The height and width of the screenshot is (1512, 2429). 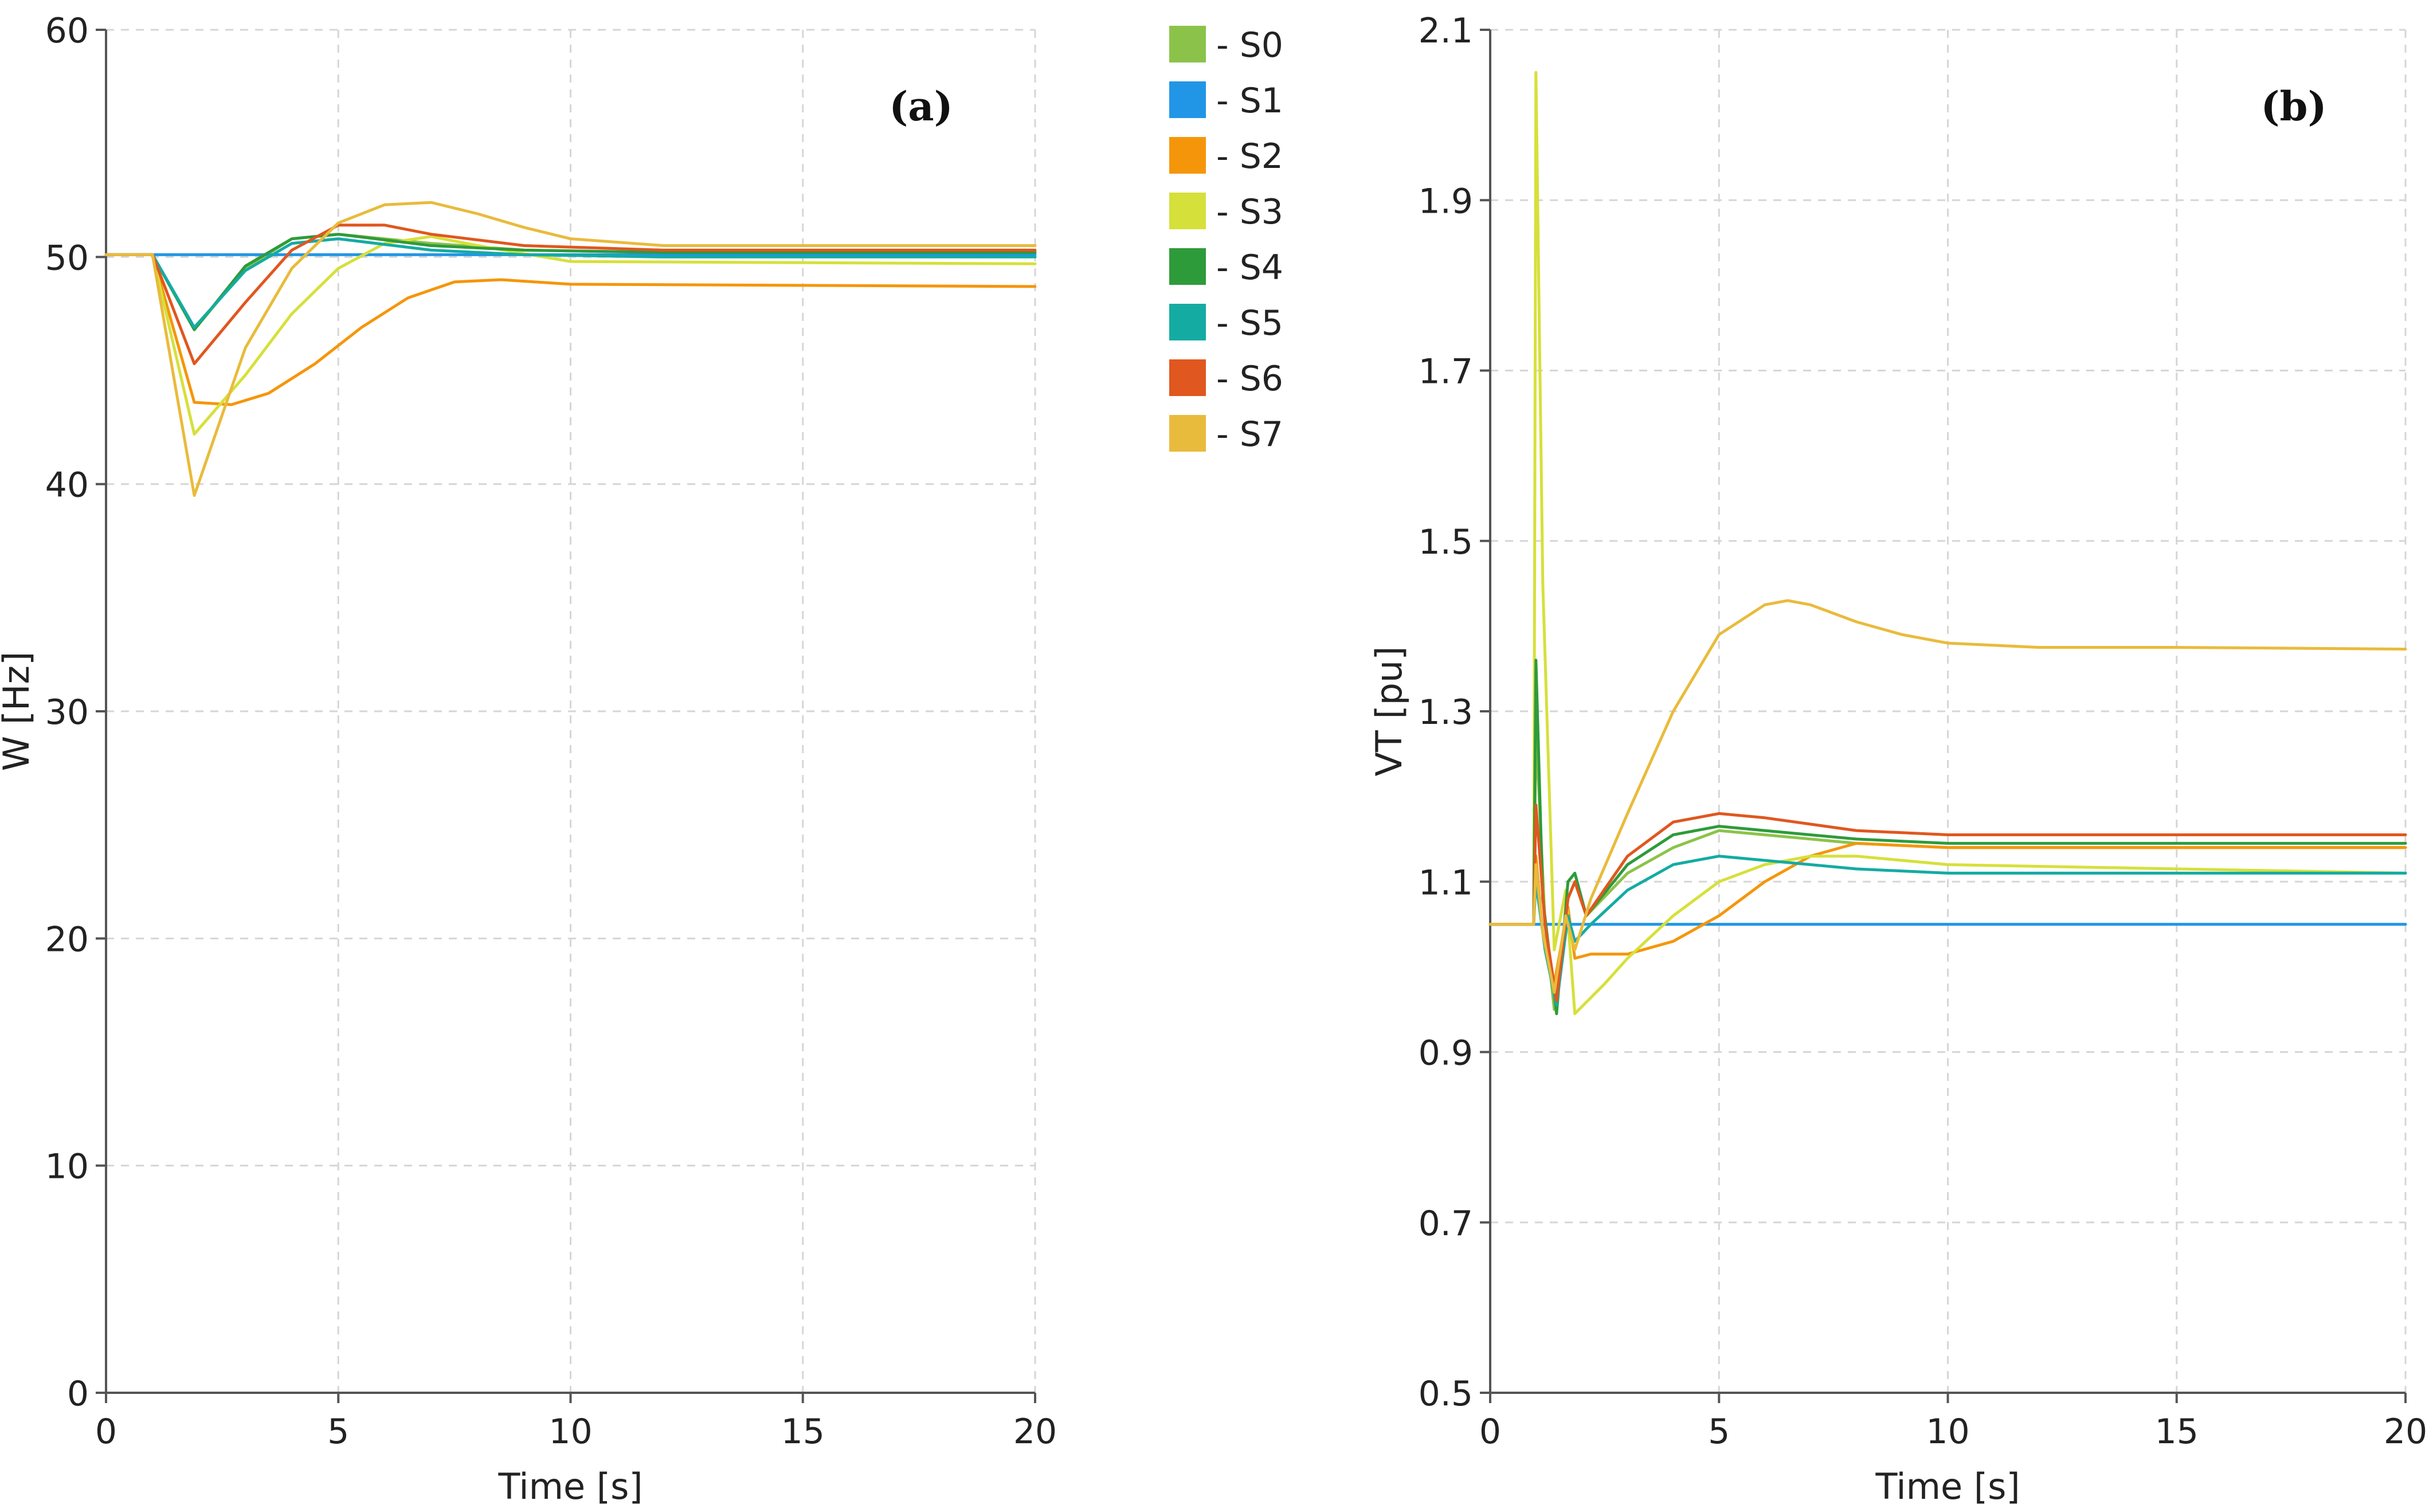 I want to click on series-line-s3, so click(x=570, y=335).